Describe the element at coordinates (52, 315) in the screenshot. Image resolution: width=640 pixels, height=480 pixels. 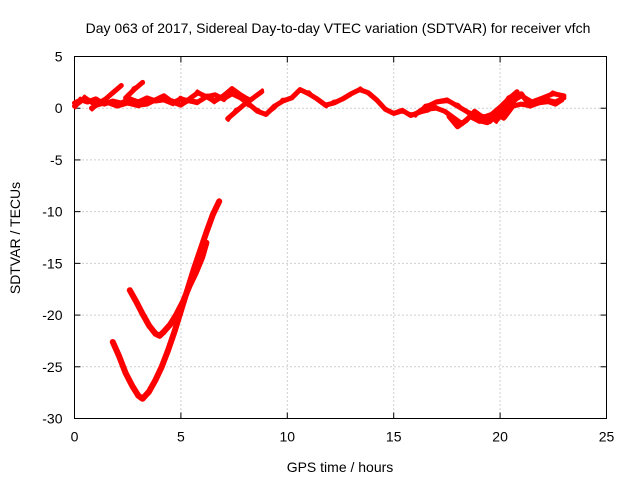
I see `y-tick-label: -20` at that location.